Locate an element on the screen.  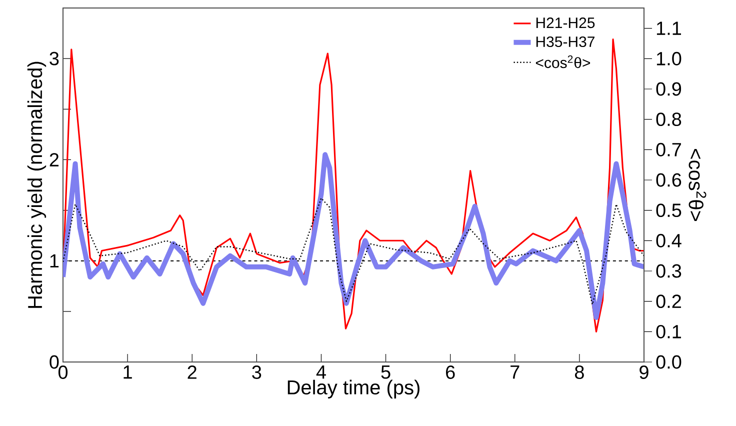
x-tick-label: 2 is located at coordinates (192, 372).